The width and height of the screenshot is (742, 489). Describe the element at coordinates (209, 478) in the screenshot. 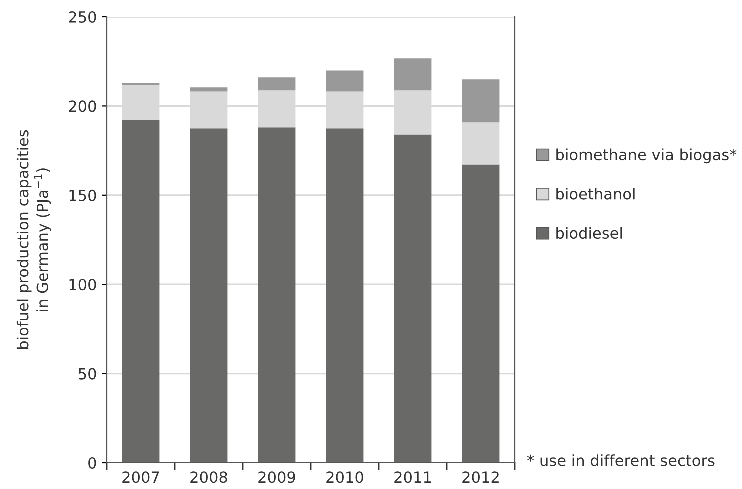

I see `x-tick-label: 2008` at that location.